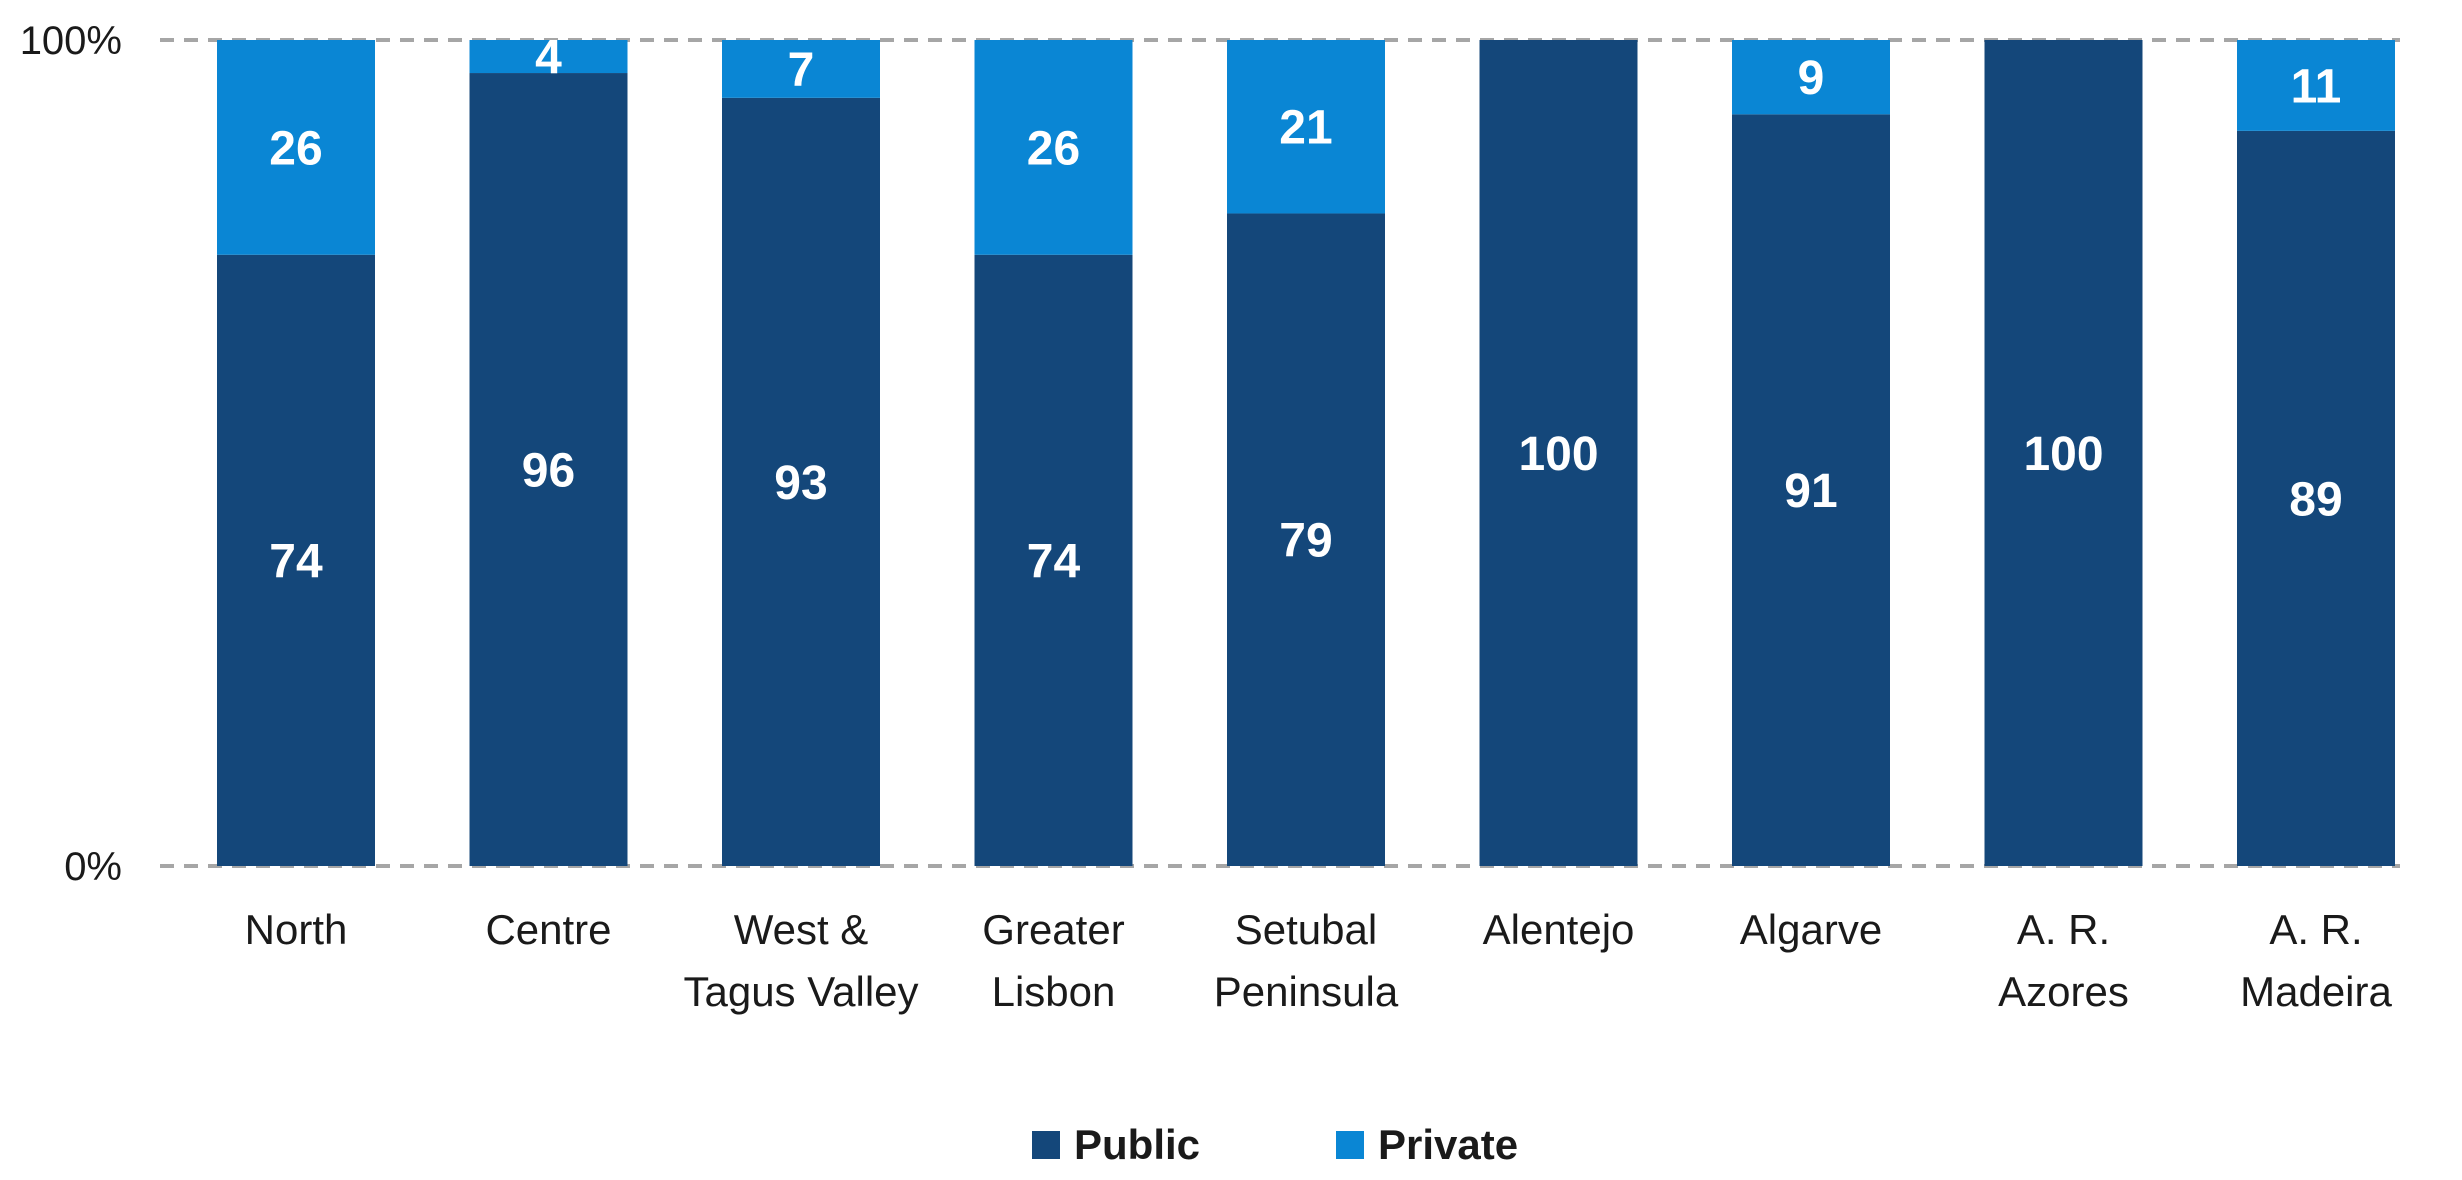 The width and height of the screenshot is (2462, 1180). What do you see at coordinates (1350, 1145) in the screenshot?
I see `legend-swatch-private` at bounding box center [1350, 1145].